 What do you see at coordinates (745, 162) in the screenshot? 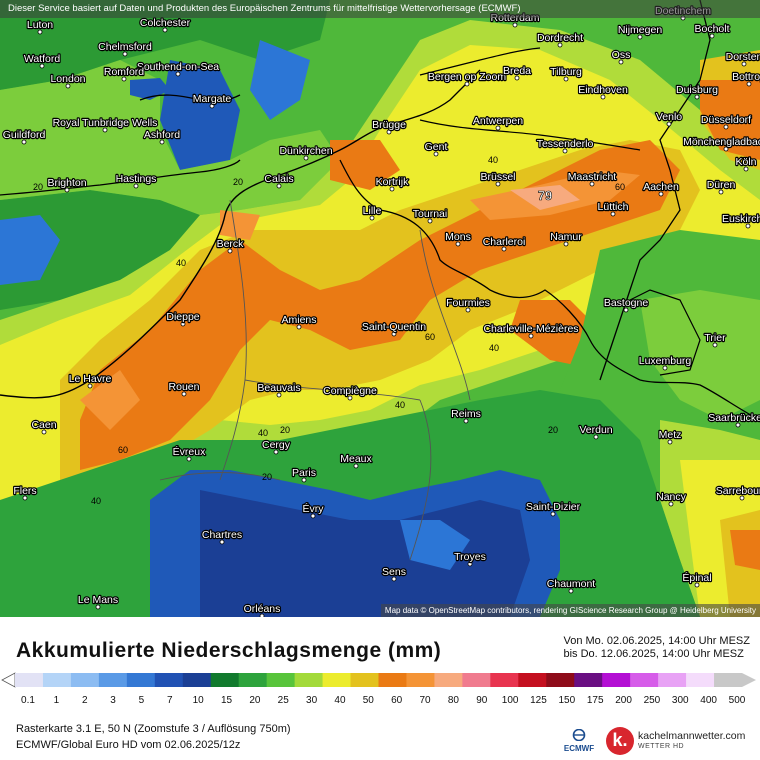
I see `city-label: Köln` at bounding box center [745, 162].